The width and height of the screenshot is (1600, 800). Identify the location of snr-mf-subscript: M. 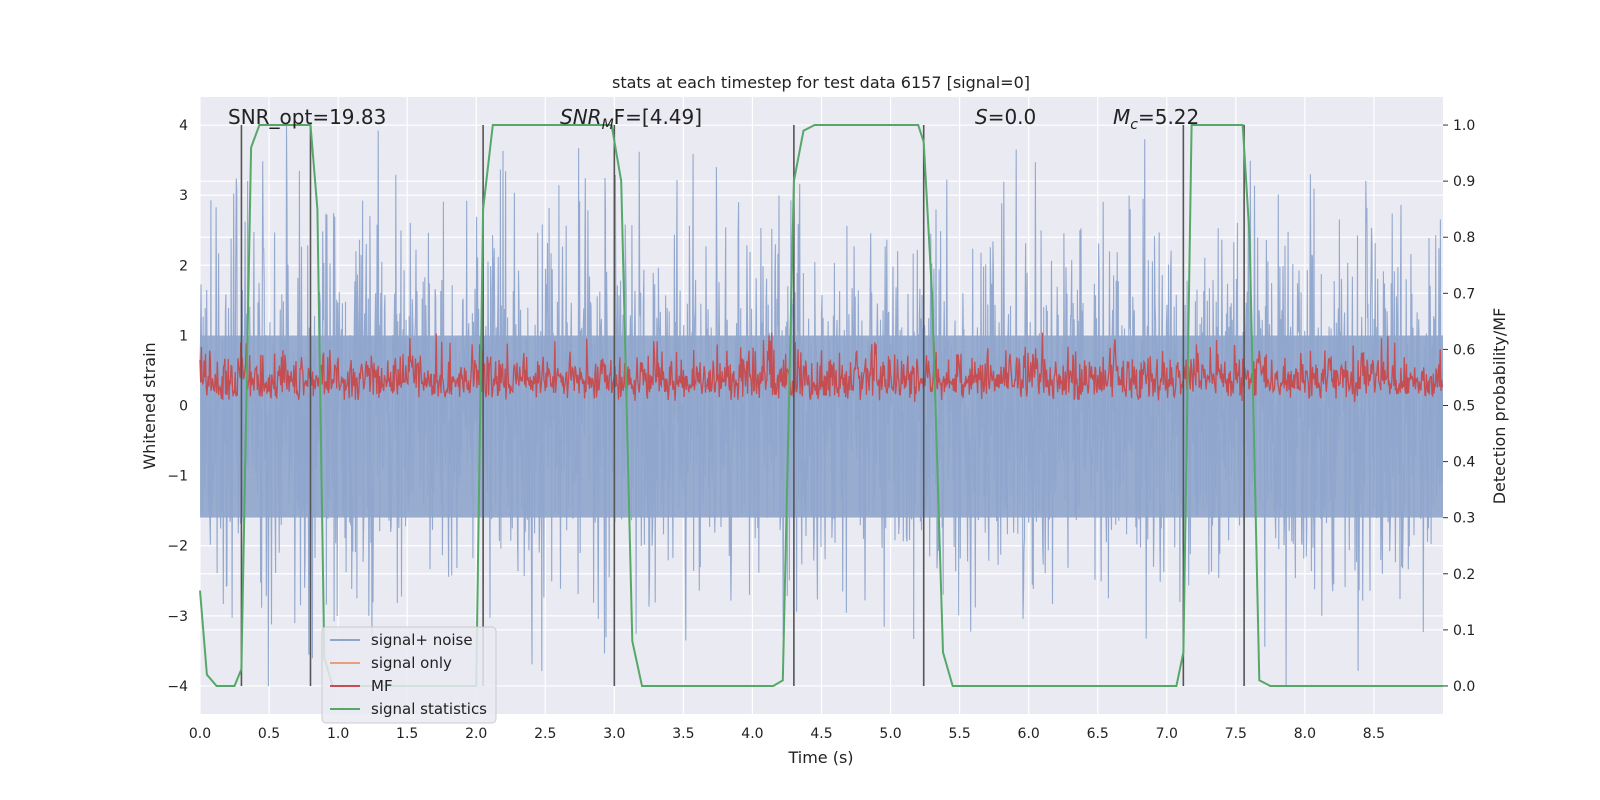
(608, 125).